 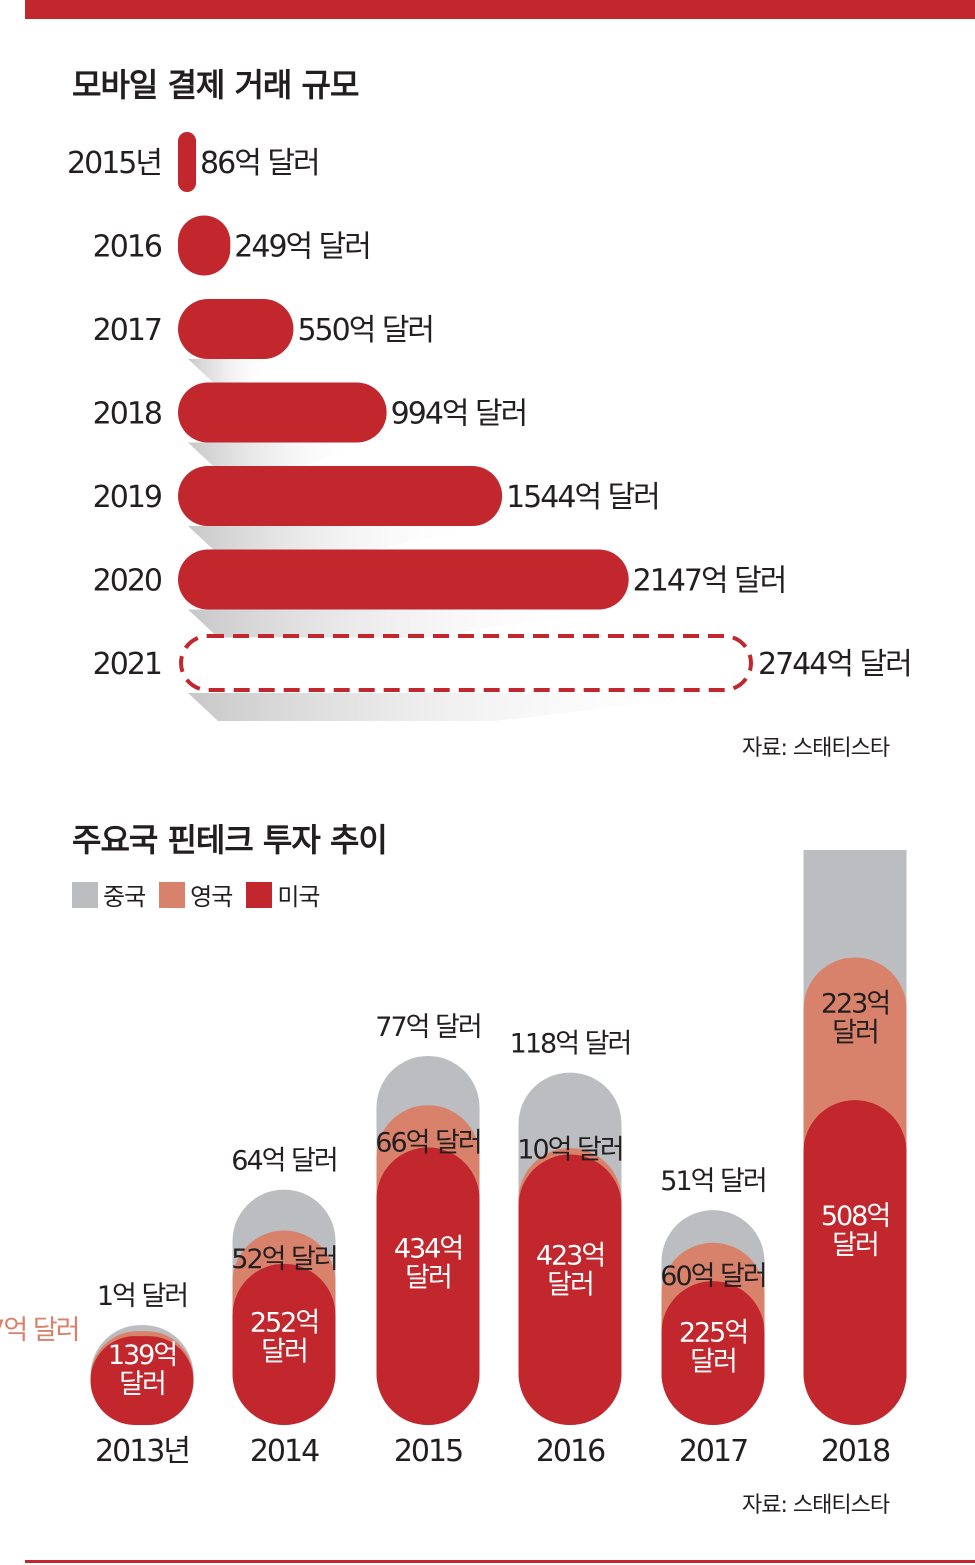 I want to click on value-label-uk: 52억 달러, so click(x=283, y=1259).